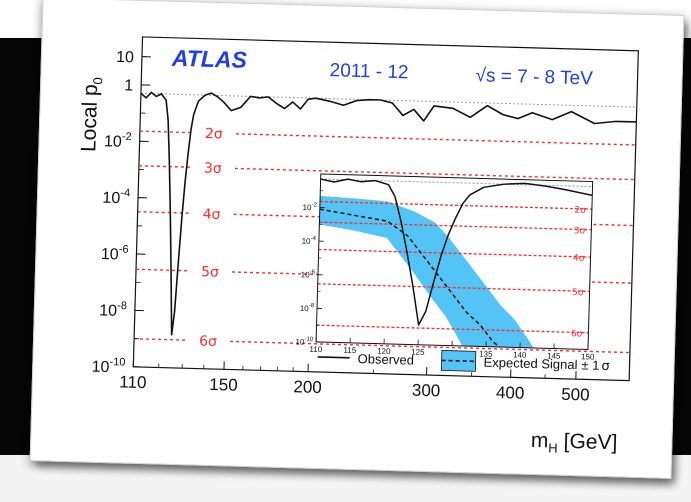  I want to click on x-axis-title-unit: [GeV], so click(588, 442).